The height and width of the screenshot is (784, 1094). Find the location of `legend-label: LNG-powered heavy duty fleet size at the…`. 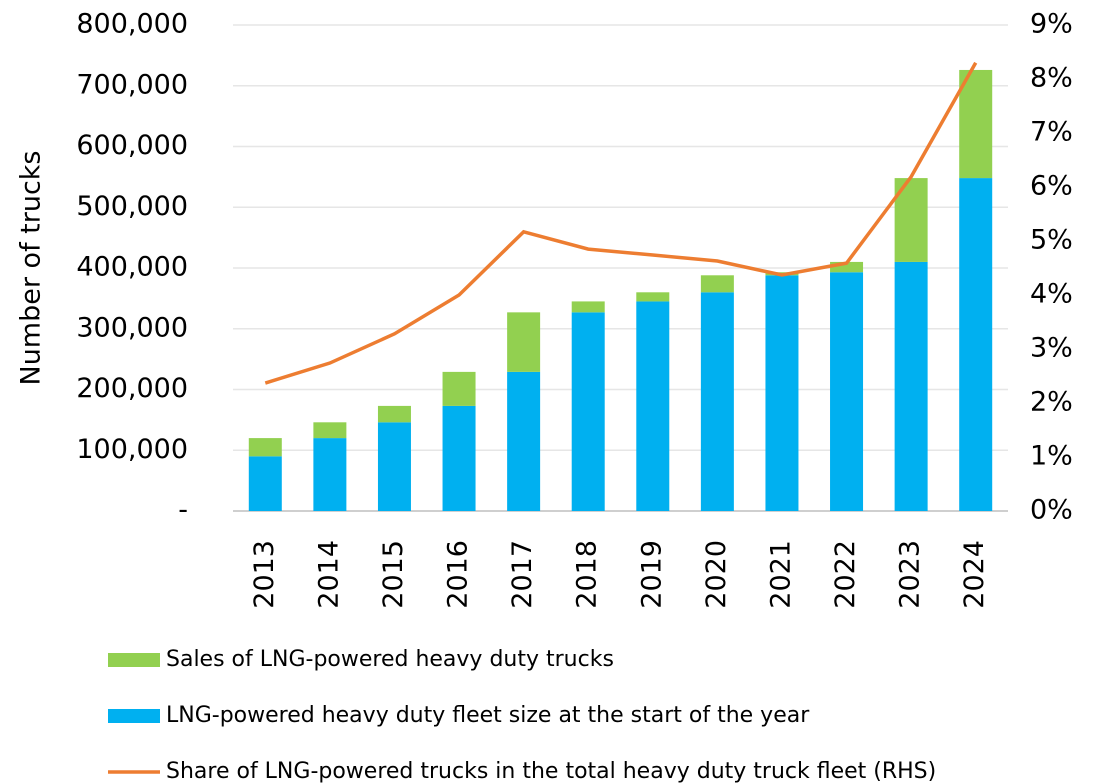

legend-label: LNG-powered heavy duty fleet size at the… is located at coordinates (488, 715).